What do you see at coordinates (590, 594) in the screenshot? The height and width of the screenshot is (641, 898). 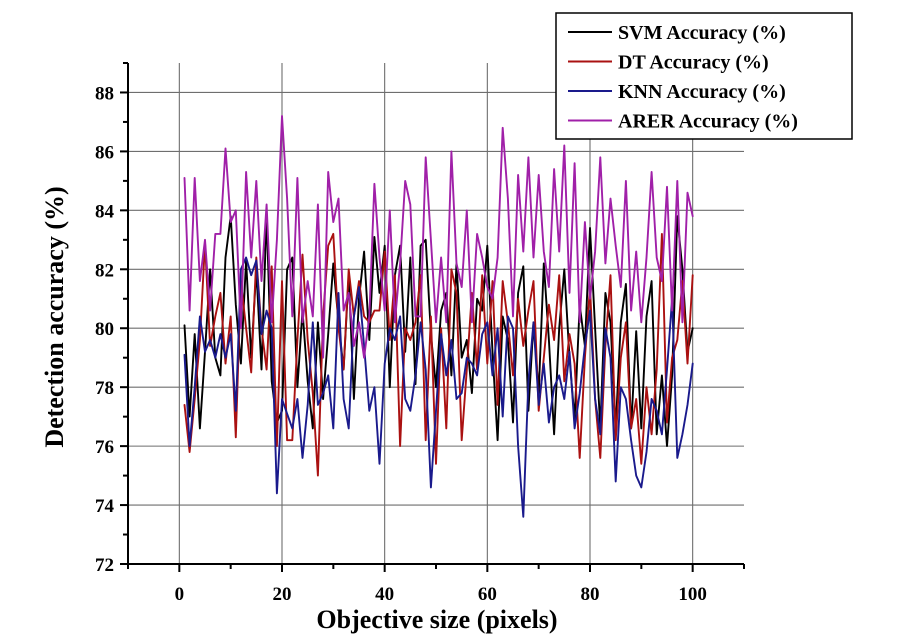 I see `x-tick-label: 80` at bounding box center [590, 594].